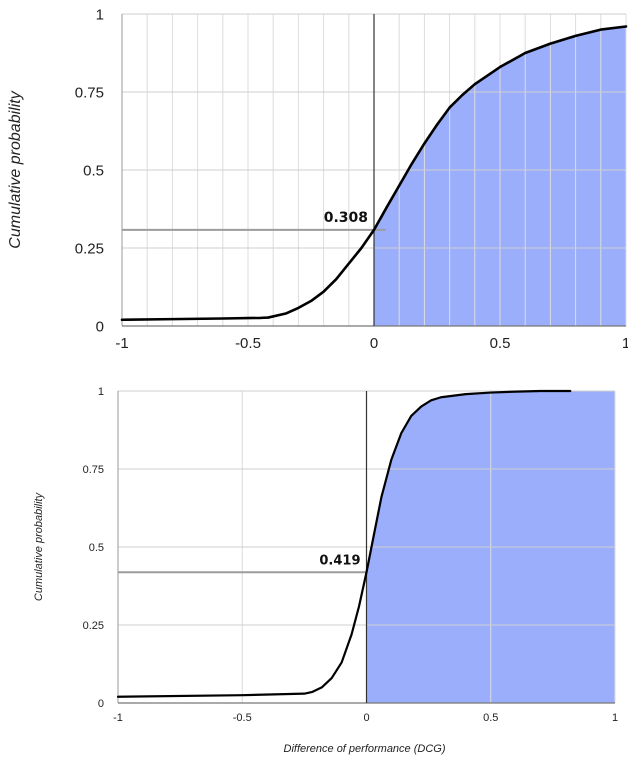  Describe the element at coordinates (365, 749) in the screenshot. I see `x-axis-label: Difference of performance (DCG)` at that location.